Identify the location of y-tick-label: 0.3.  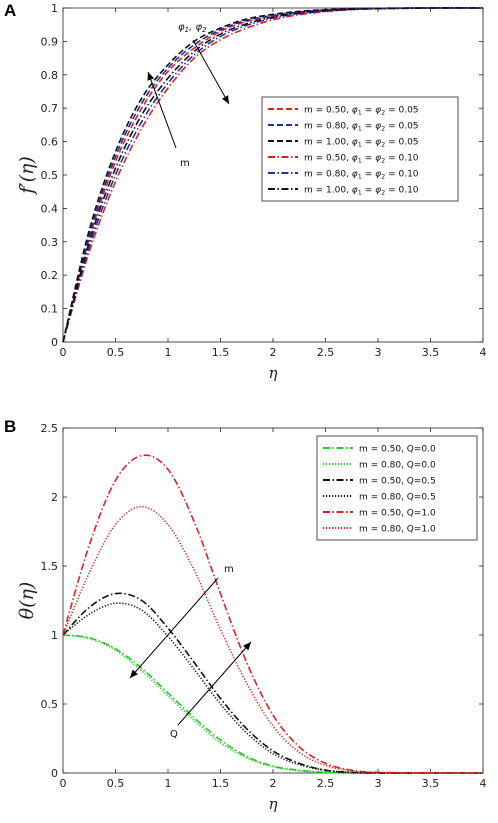
(50, 242).